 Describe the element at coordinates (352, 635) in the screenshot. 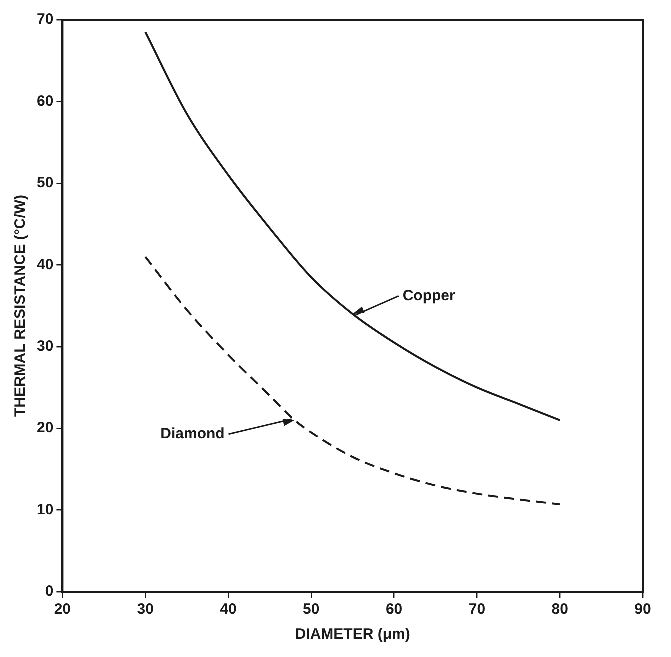

I see `x-axis-title: DIAMETER (μm)` at that location.